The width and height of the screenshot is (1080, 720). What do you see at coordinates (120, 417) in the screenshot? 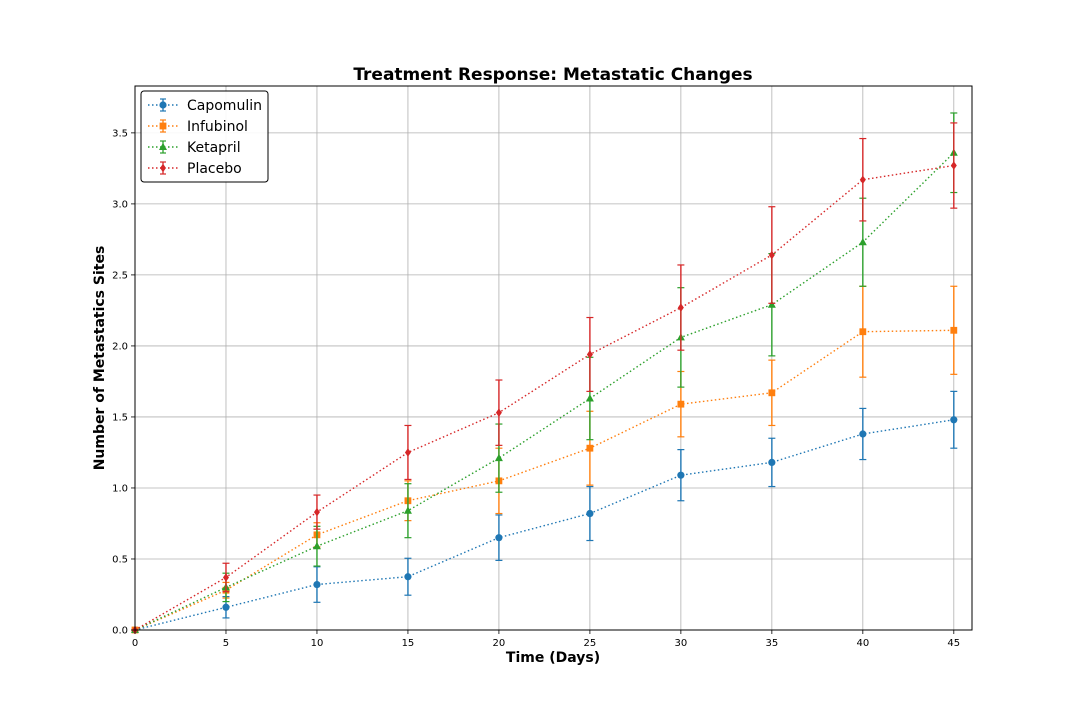
I see `y-tick-label: 1.5` at bounding box center [120, 417].